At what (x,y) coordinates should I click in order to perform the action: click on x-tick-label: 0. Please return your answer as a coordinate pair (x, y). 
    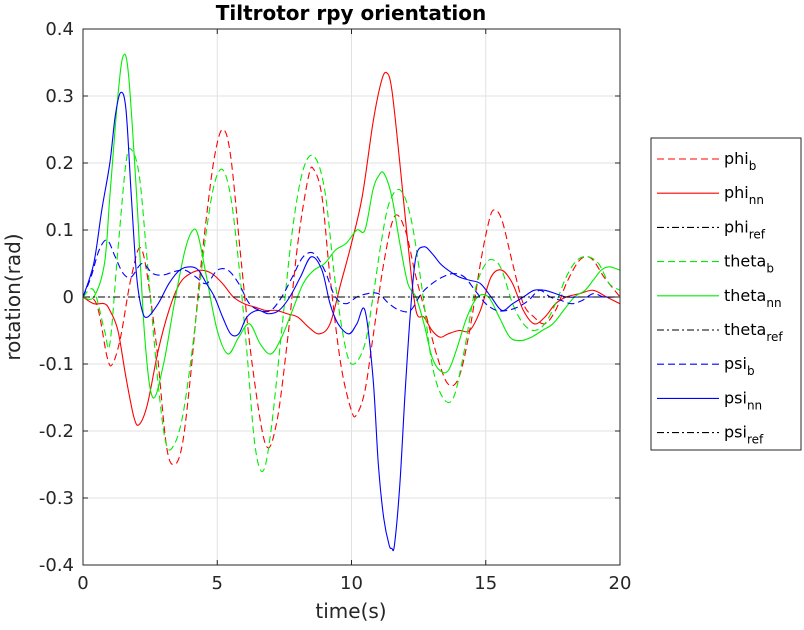
    Looking at the image, I should click on (82, 583).